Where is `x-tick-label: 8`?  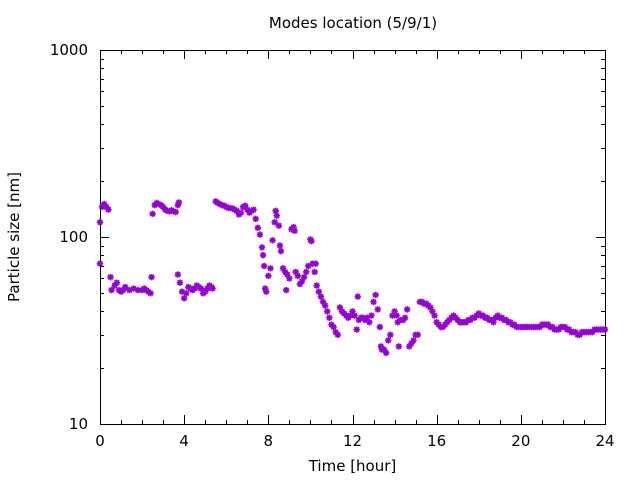 x-tick-label: 8 is located at coordinates (269, 441).